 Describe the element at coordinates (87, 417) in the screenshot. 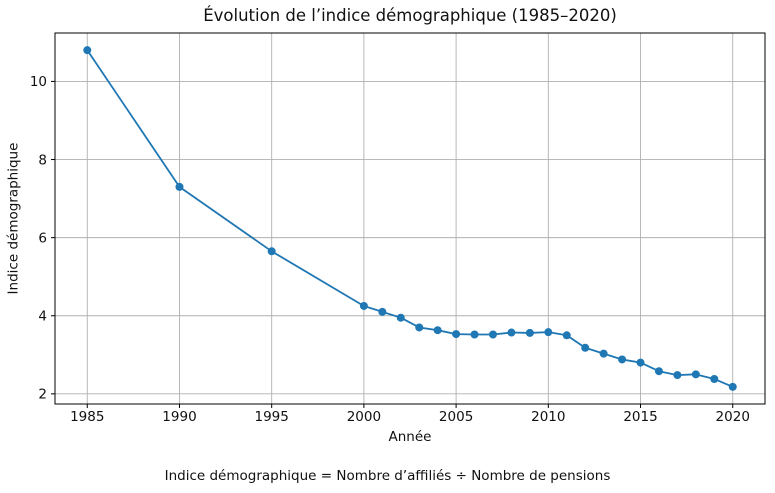

I see `x-tick-label: 1985` at that location.